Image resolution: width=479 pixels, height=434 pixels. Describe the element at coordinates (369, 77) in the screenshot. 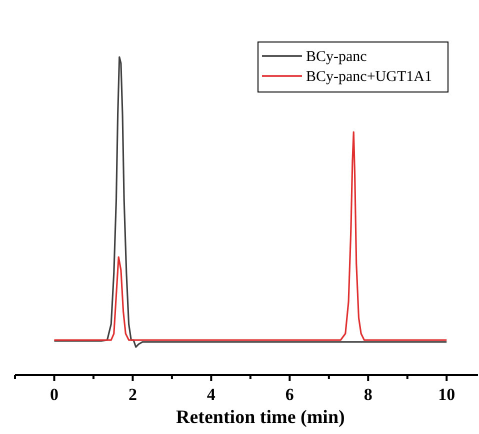

I see `legend-label: BCy-panc+UGT1A1` at that location.